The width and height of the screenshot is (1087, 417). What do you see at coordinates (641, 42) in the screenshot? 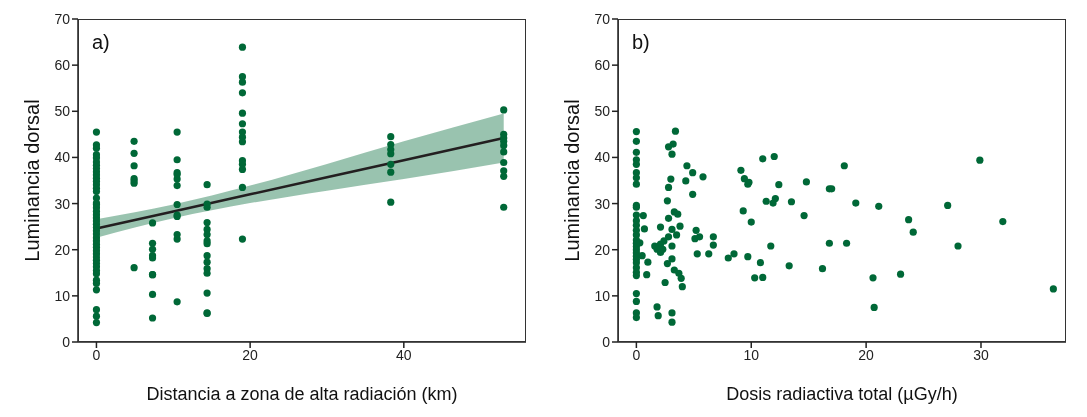
I see `annotation: b)` at bounding box center [641, 42].